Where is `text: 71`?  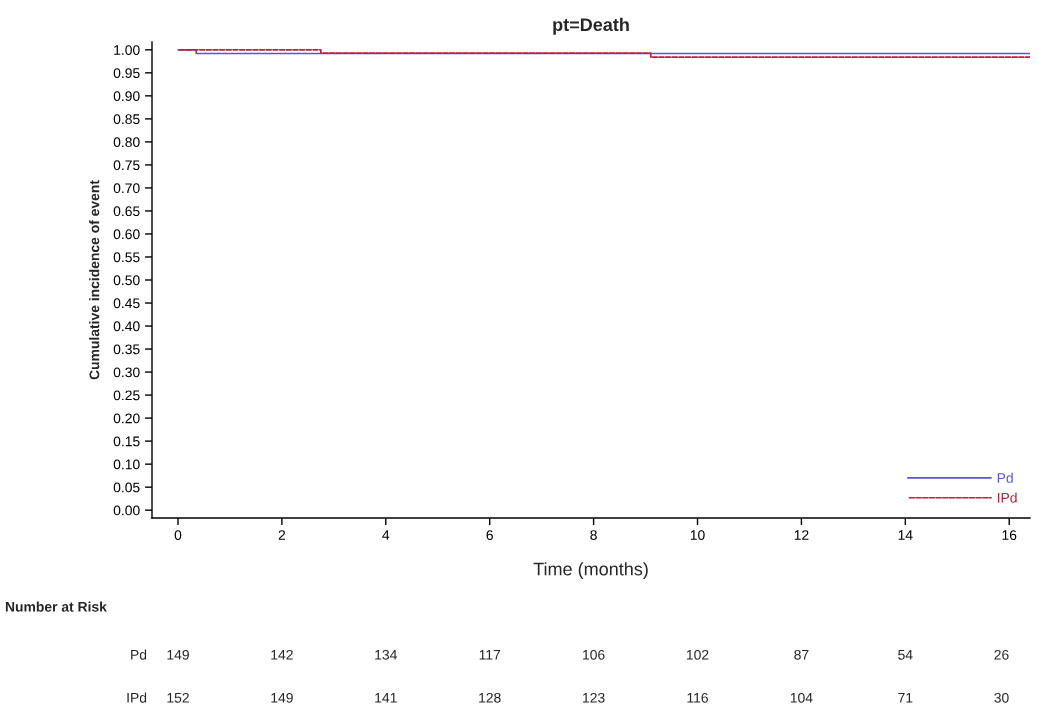
text: 71 is located at coordinates (905, 698).